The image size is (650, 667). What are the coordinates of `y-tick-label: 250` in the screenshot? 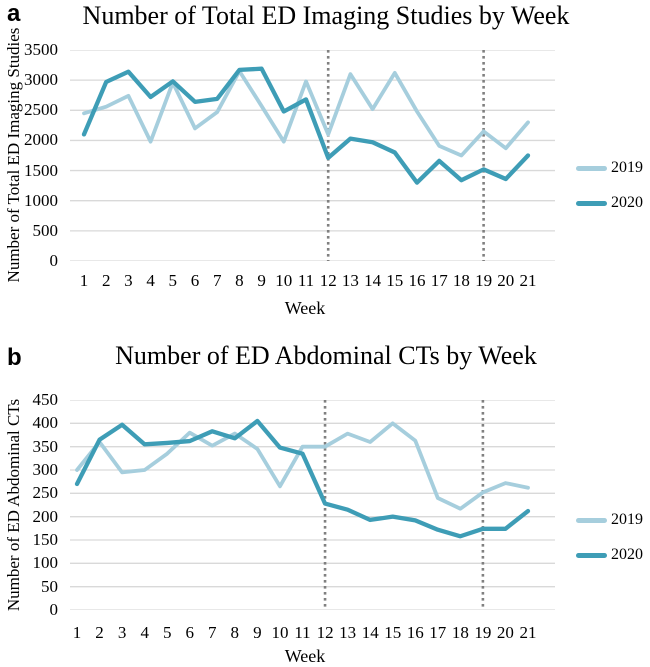 It's located at (45, 493).